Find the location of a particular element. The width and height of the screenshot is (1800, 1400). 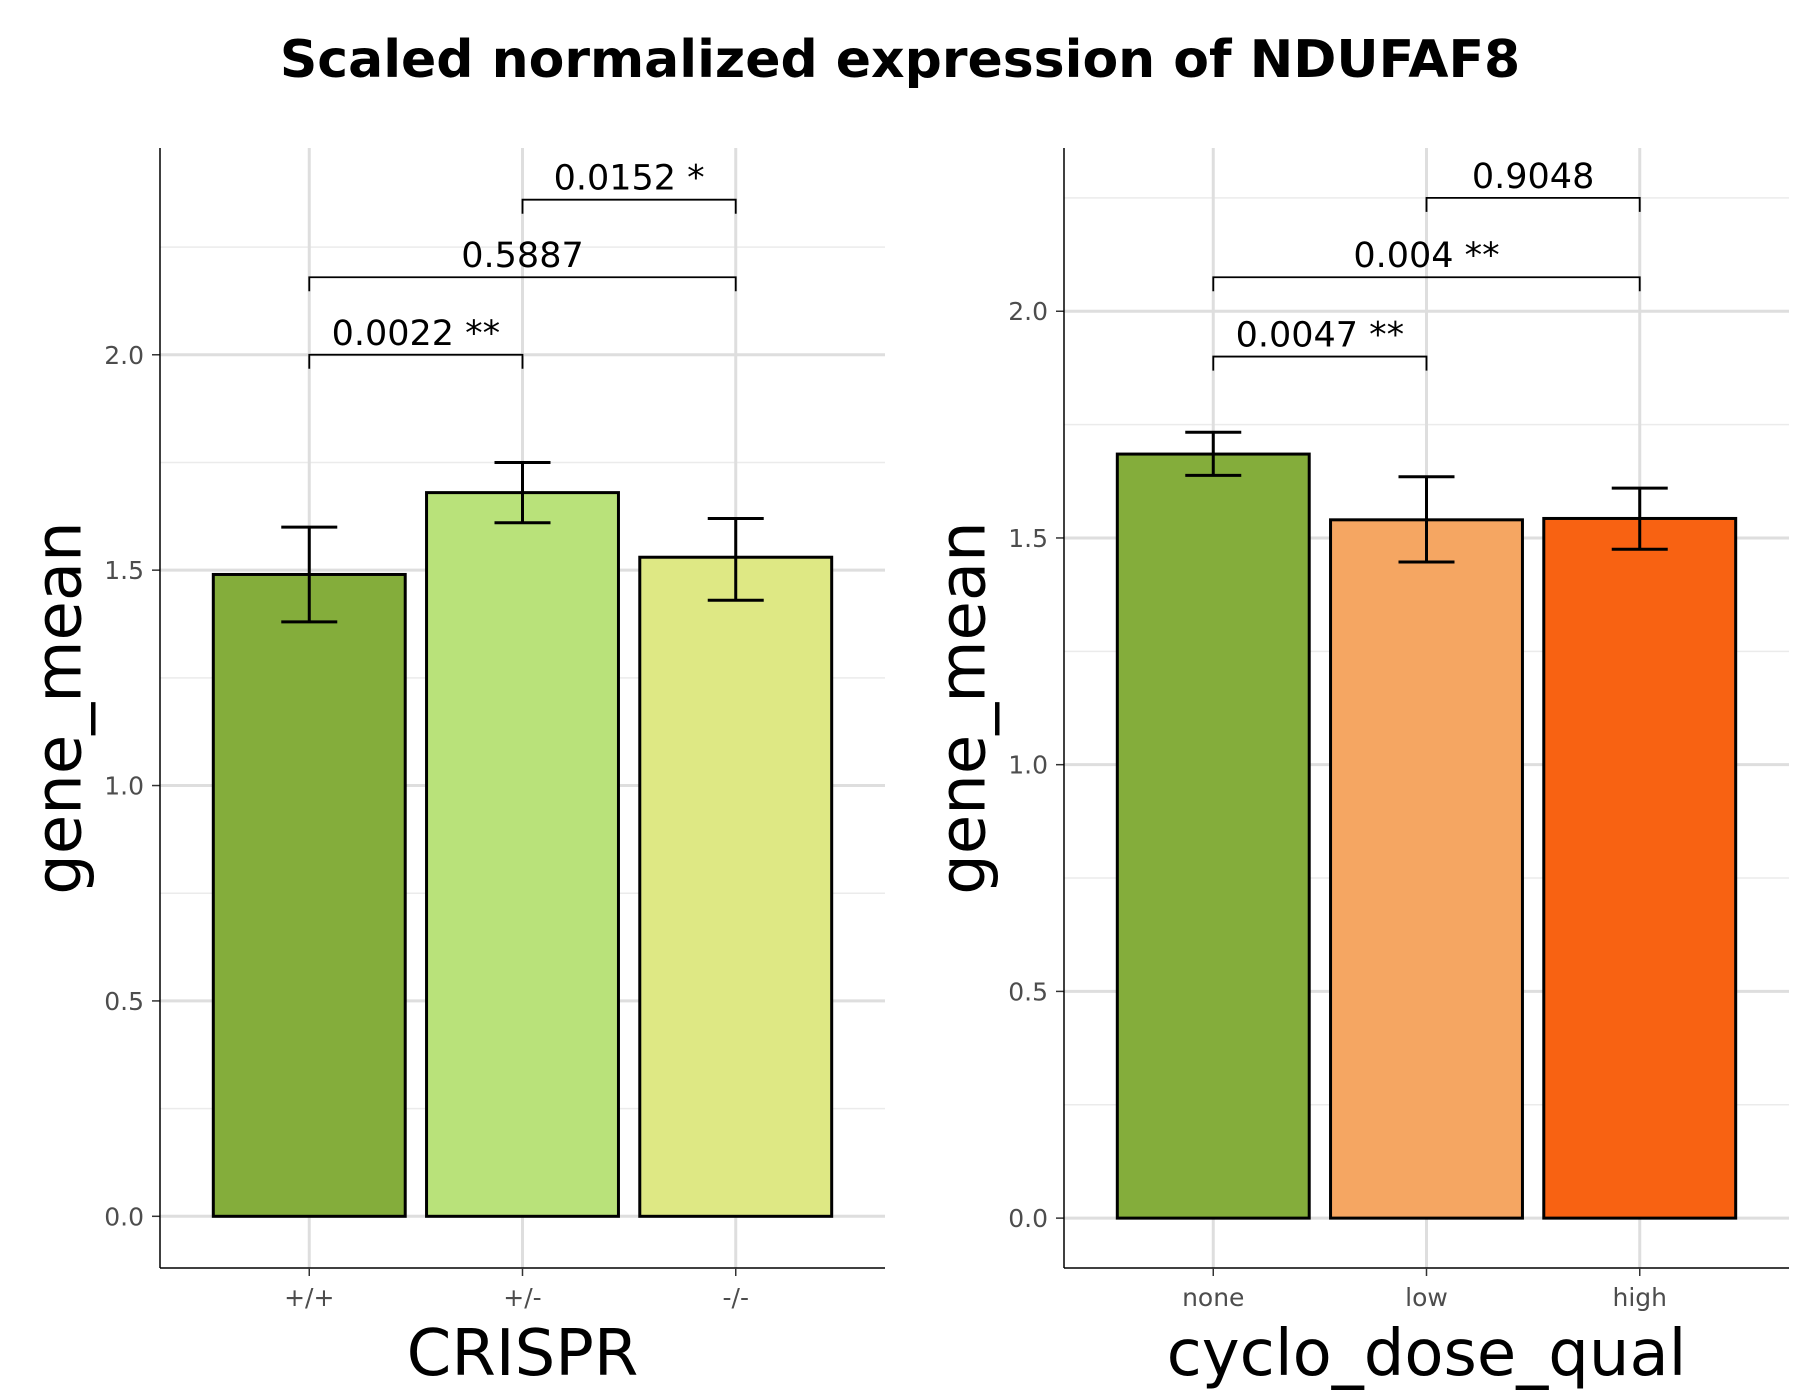

bar--/- is located at coordinates (736, 886).